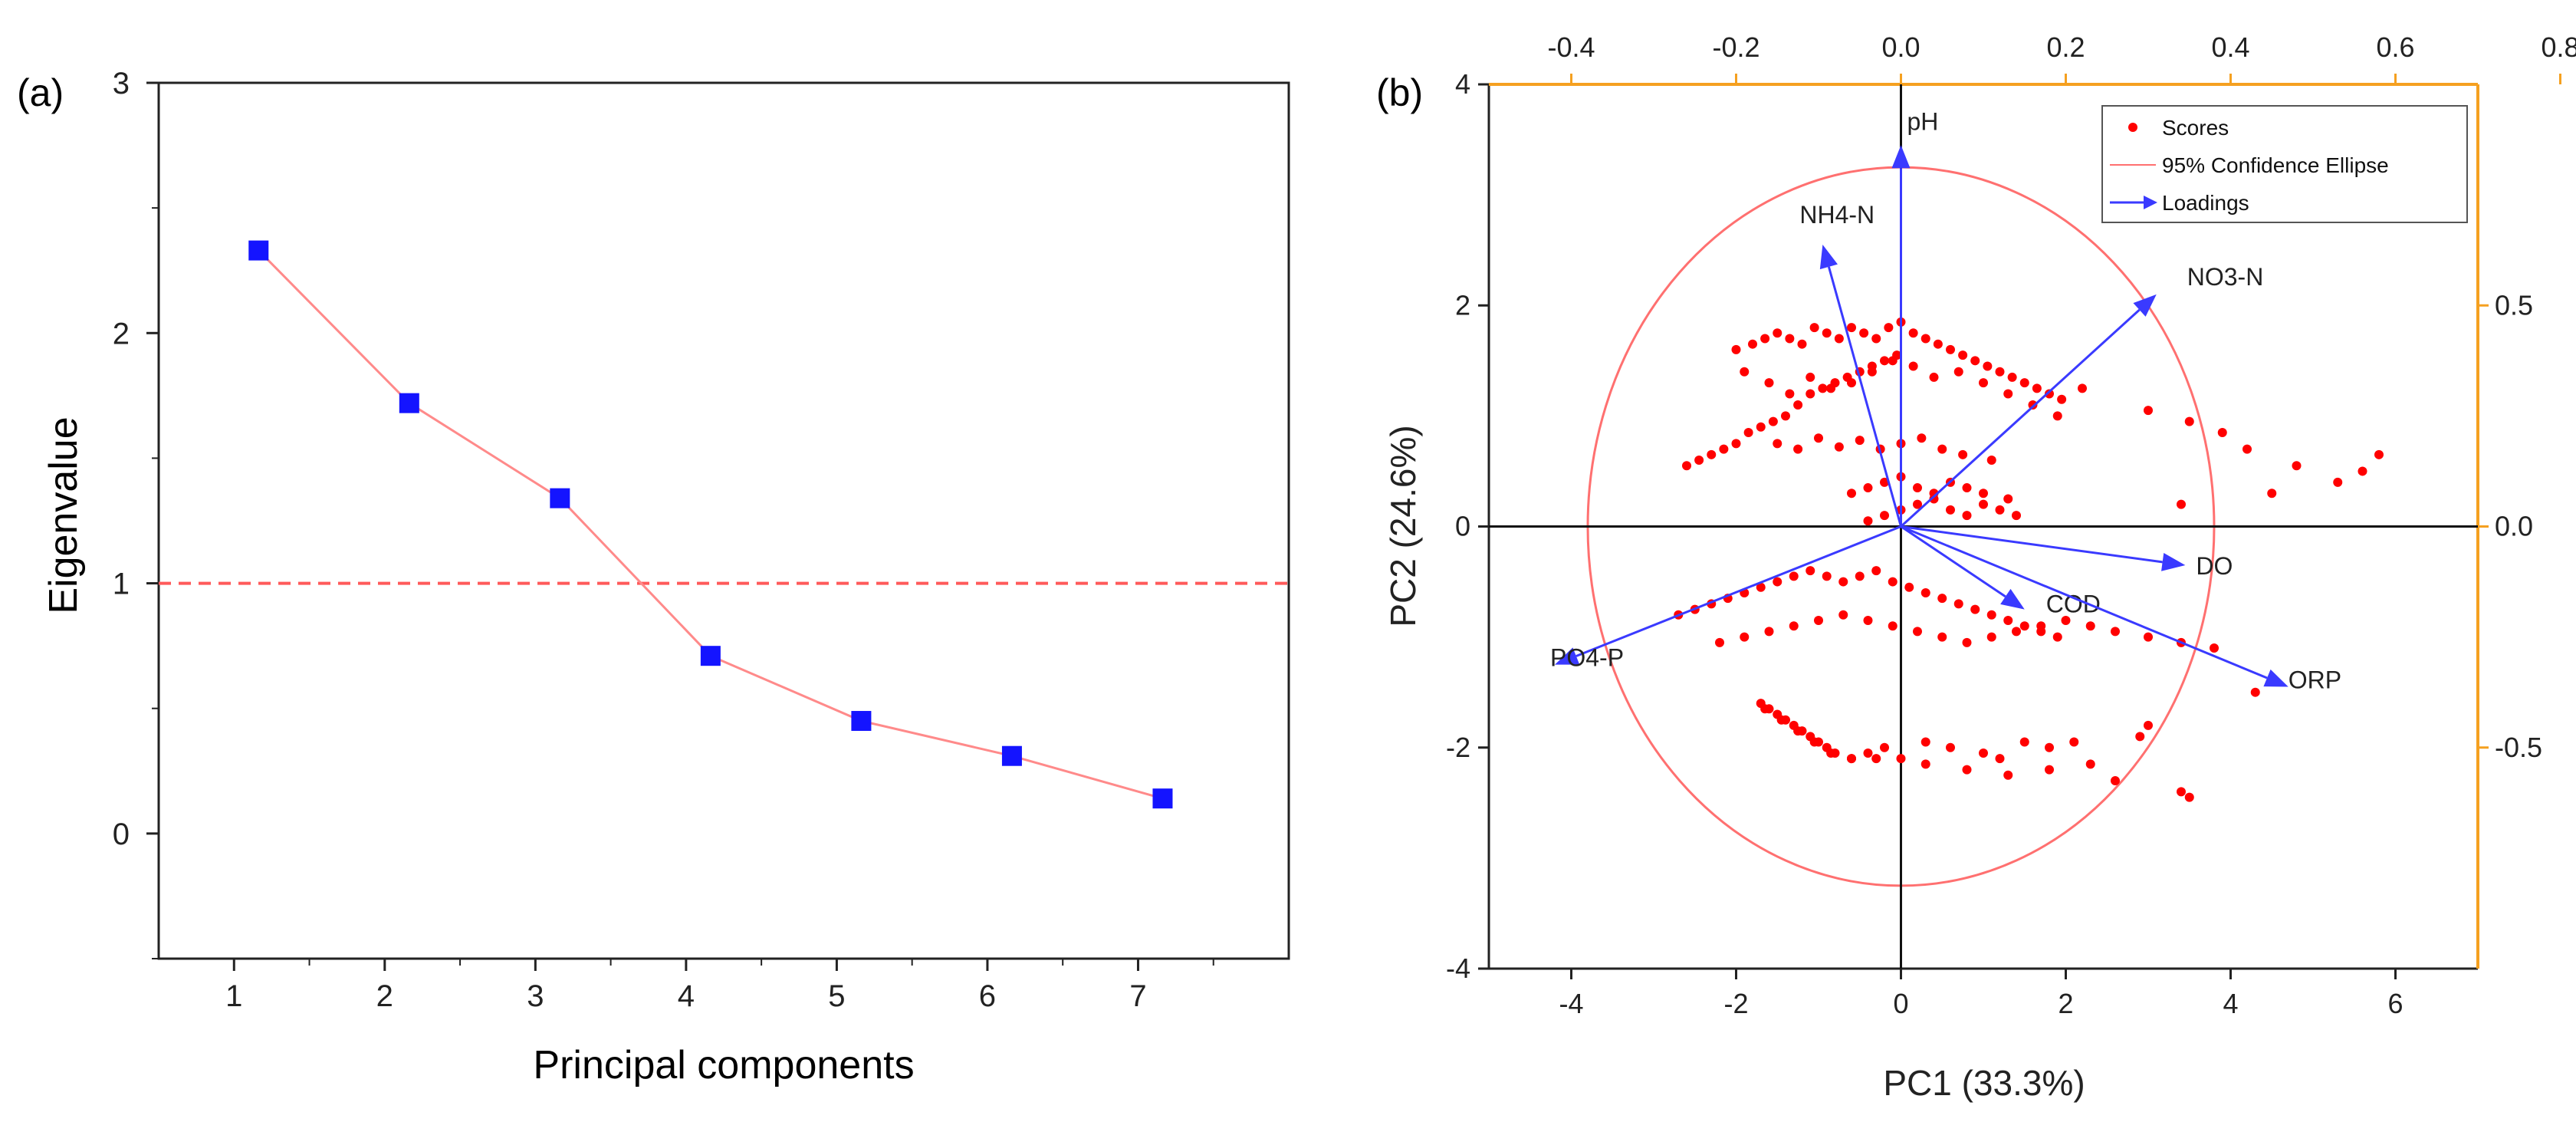 This screenshot has width=2576, height=1122. Describe the element at coordinates (2205, 203) in the screenshot. I see `legend-loadings-label: Loadings` at that location.